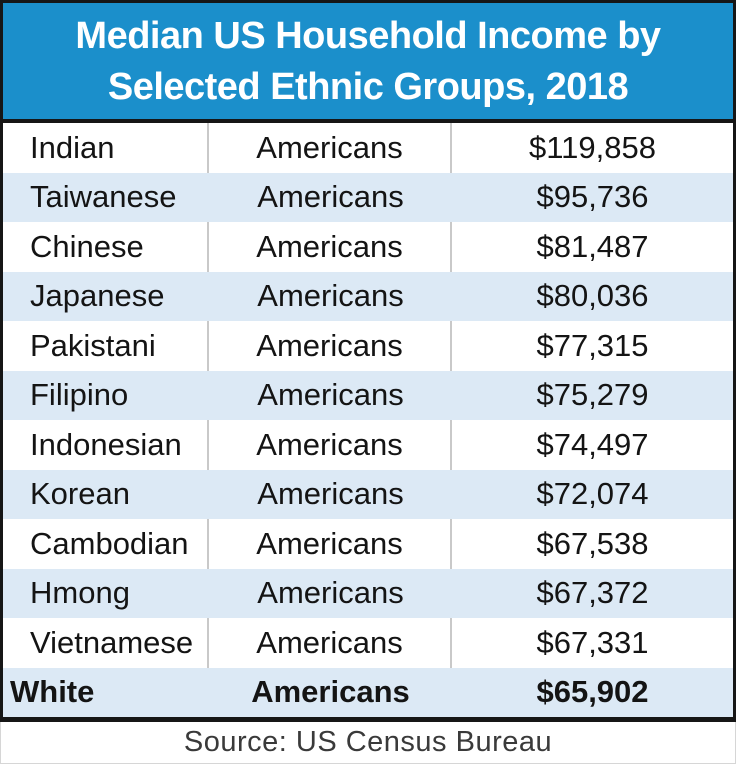 The width and height of the screenshot is (736, 777). I want to click on ethnic-group-cell: Chinese, so click(106, 247).